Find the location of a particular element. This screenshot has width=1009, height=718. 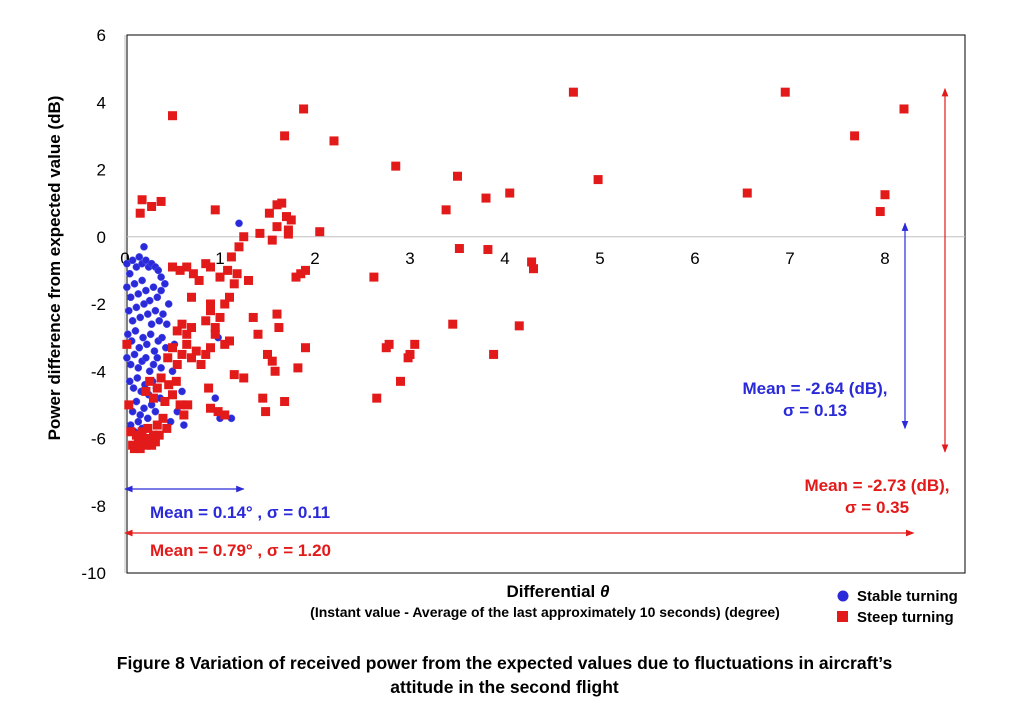

x-tick-label: 6 is located at coordinates (694, 258).